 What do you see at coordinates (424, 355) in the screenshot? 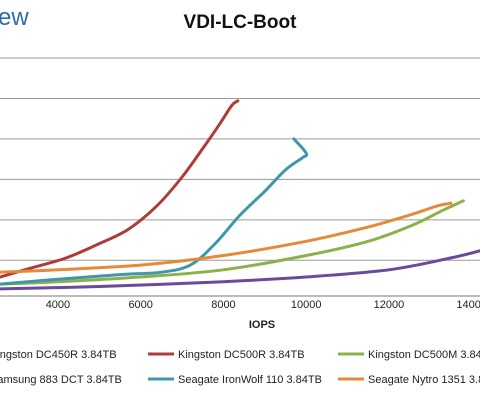
I see `legend-label: Kingston DC500M 3.84TB` at bounding box center [424, 355].